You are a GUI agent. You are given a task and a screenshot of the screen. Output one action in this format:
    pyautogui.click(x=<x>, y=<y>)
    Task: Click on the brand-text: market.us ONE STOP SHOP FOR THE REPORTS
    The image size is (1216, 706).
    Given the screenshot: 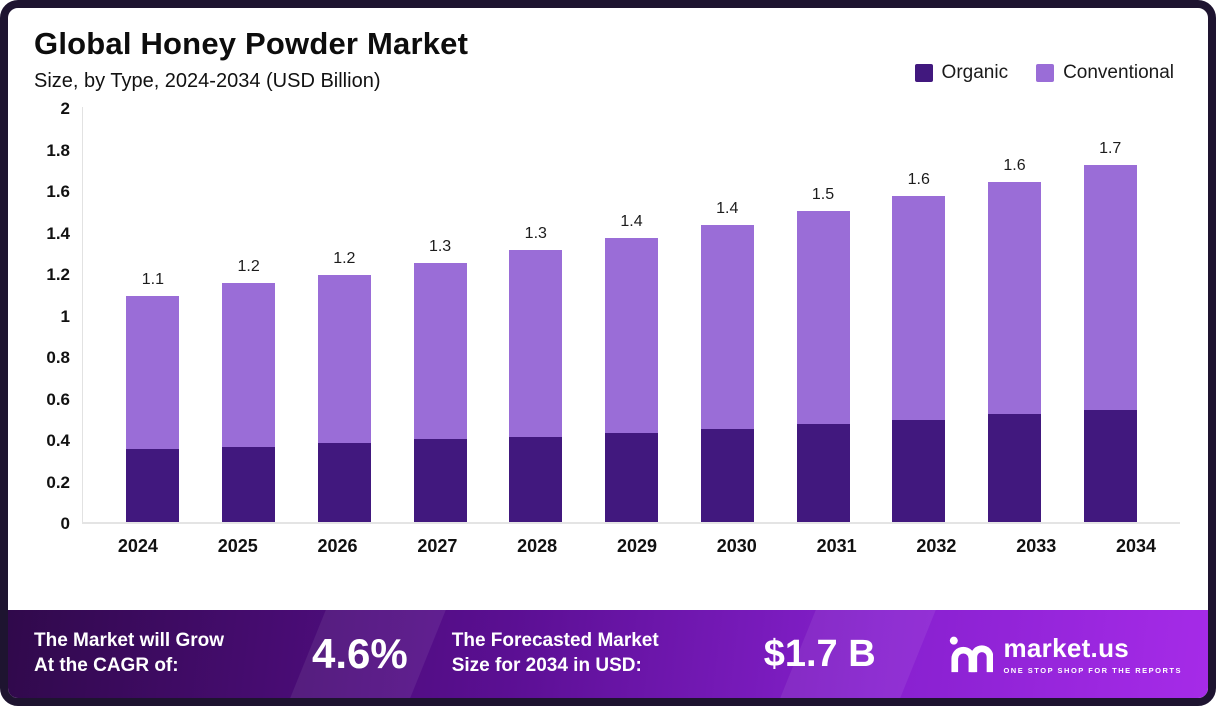 What is the action you would take?
    pyautogui.click(x=1092, y=654)
    